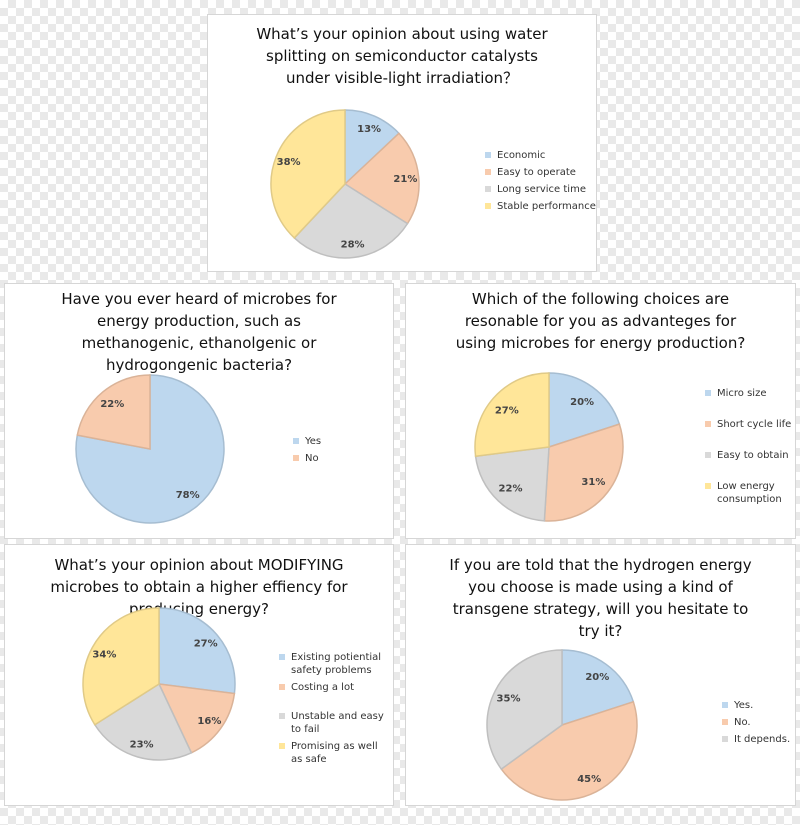 This screenshot has height=825, width=800. I want to click on legend-label: Long service time, so click(541, 189).